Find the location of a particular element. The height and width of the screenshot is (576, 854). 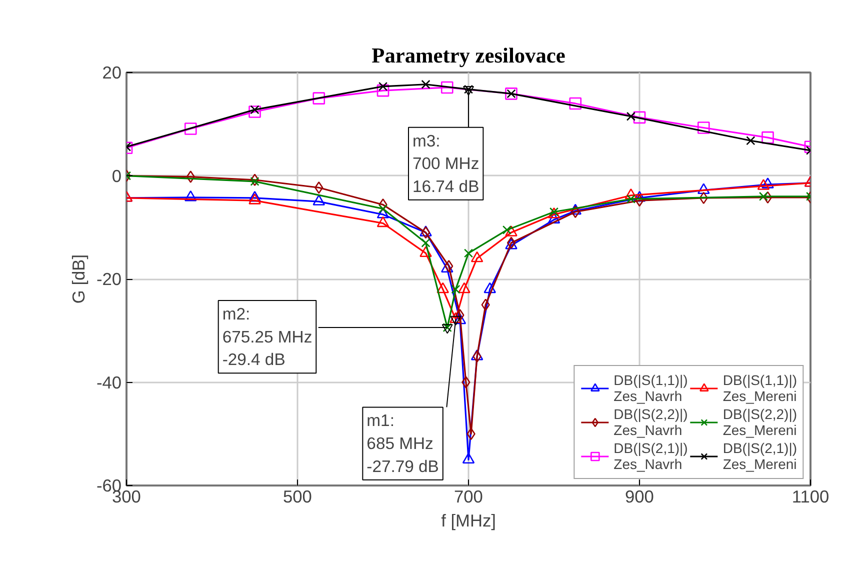

legend-label: DB(|S(2,1)|) Zes_Mereni is located at coordinates (759, 456).